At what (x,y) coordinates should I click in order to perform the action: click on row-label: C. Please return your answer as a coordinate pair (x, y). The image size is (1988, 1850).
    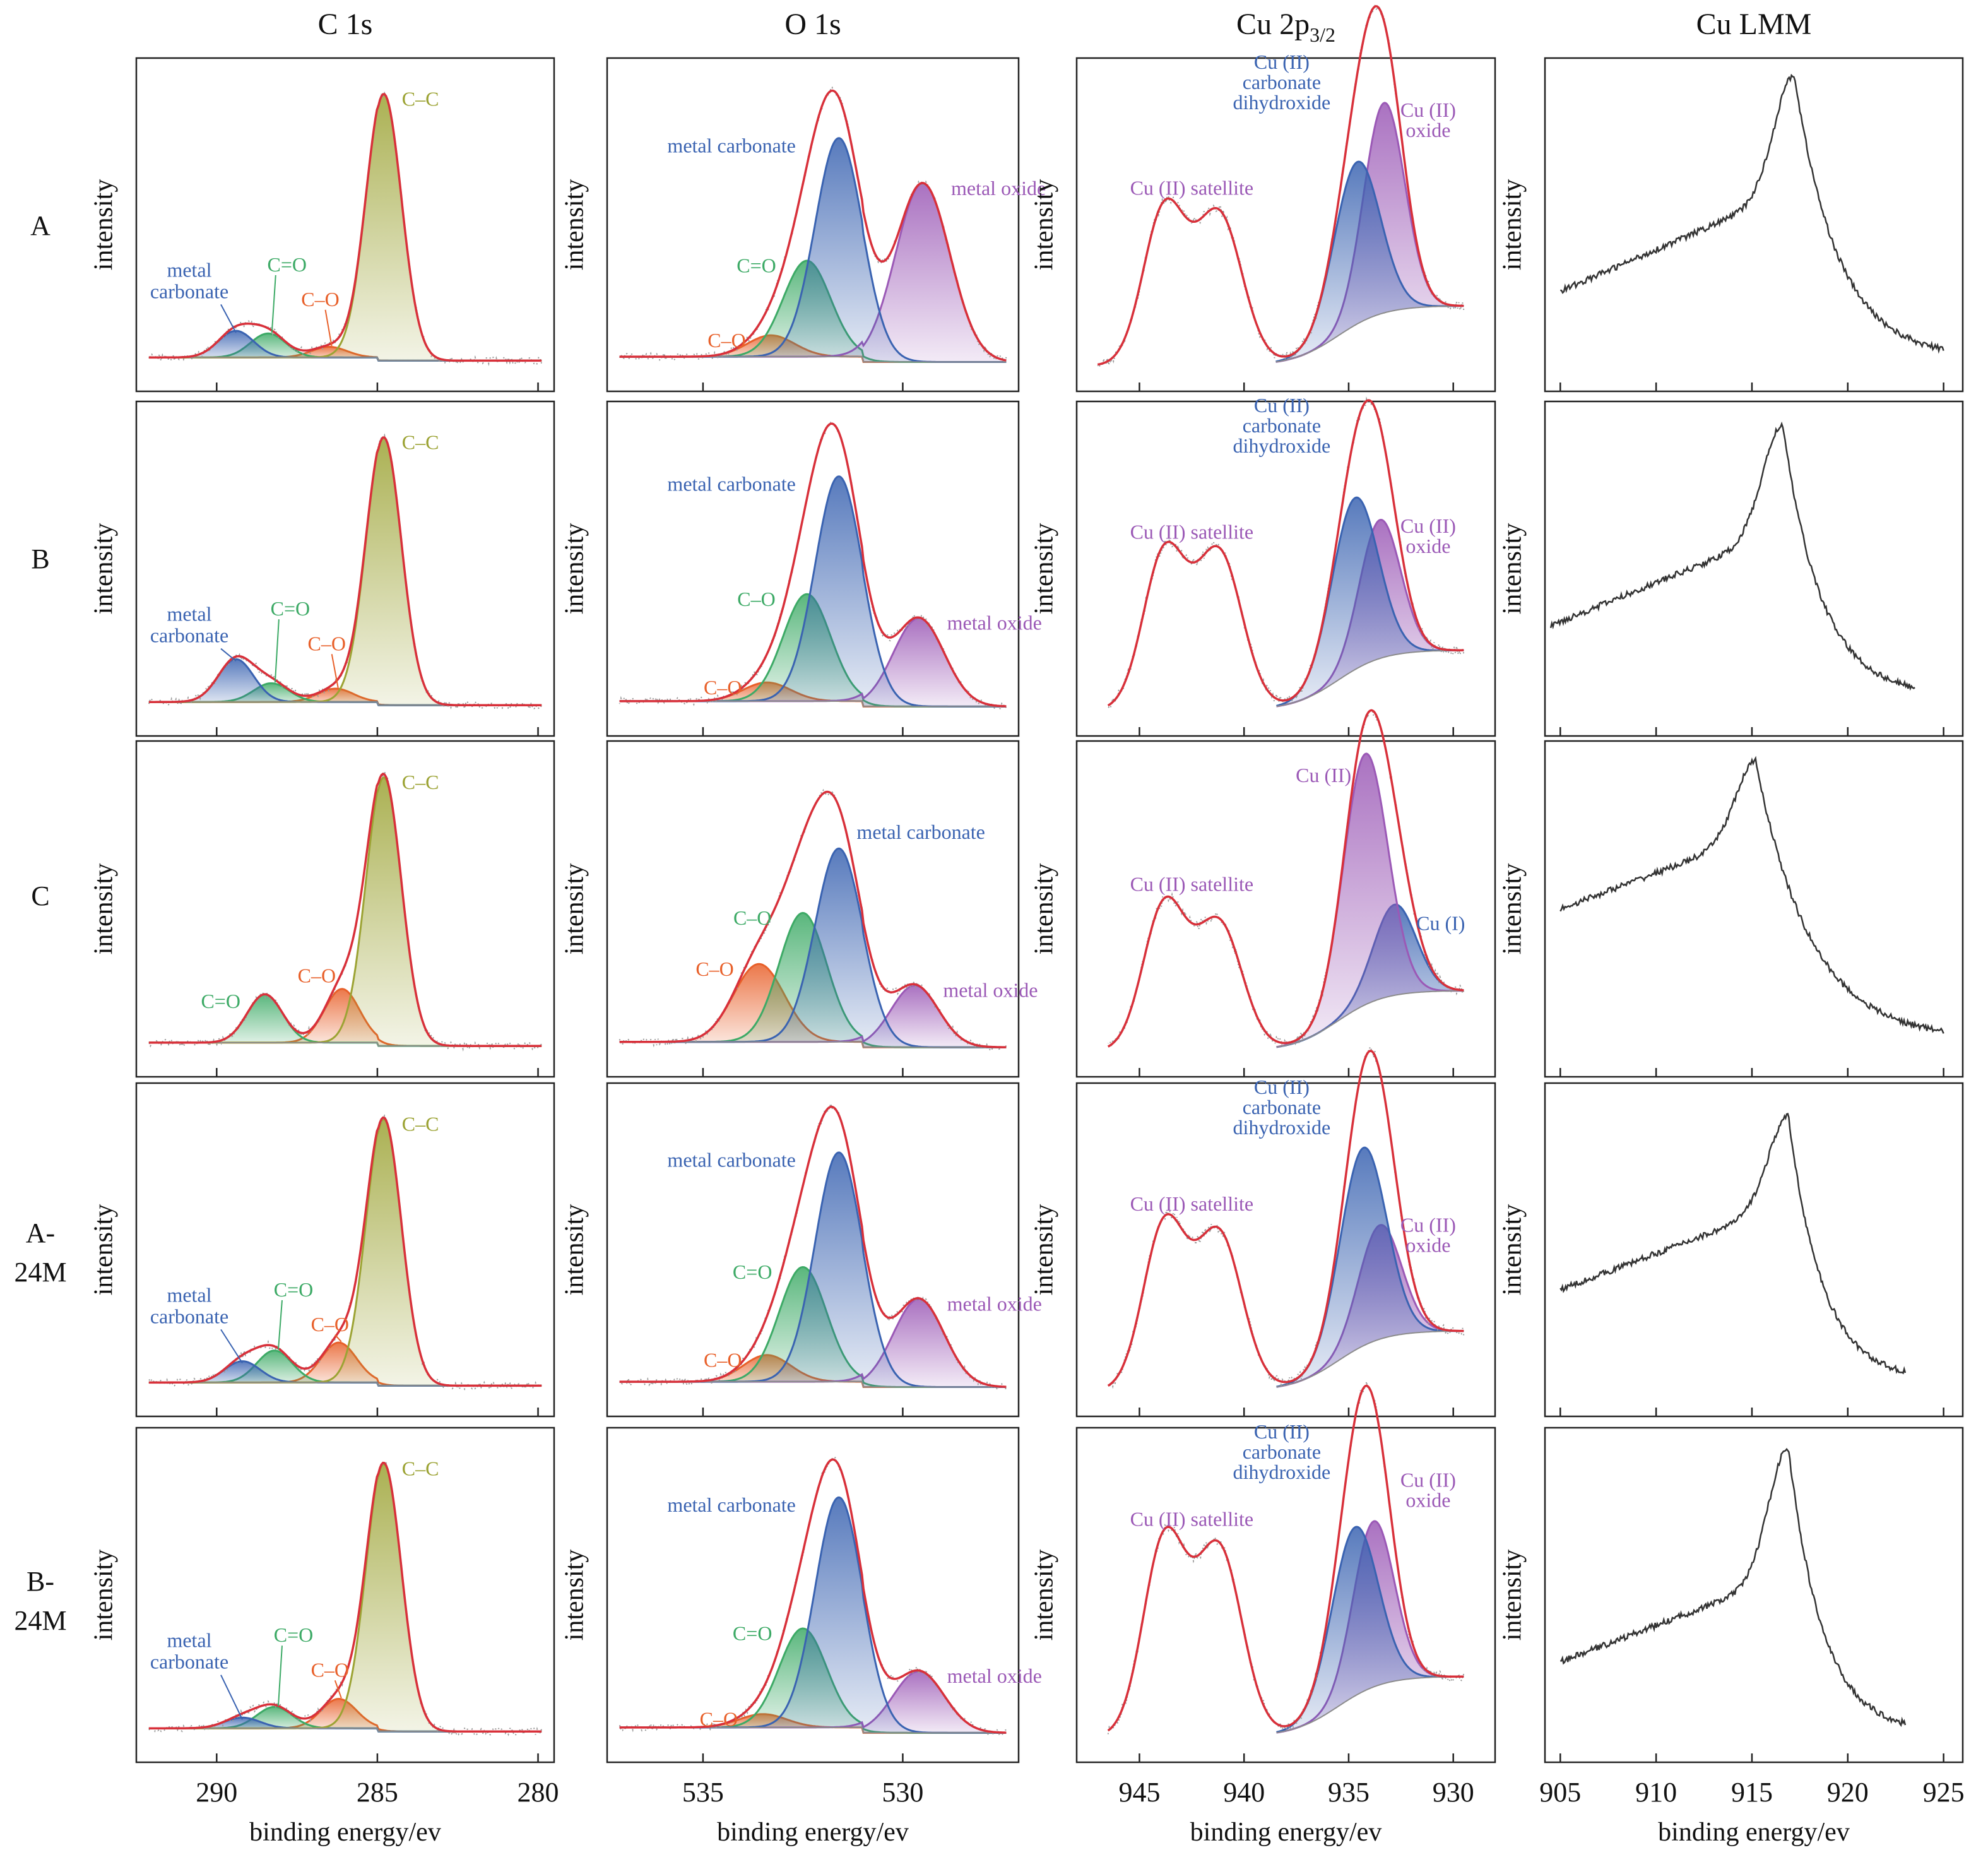
    Looking at the image, I should click on (40, 896).